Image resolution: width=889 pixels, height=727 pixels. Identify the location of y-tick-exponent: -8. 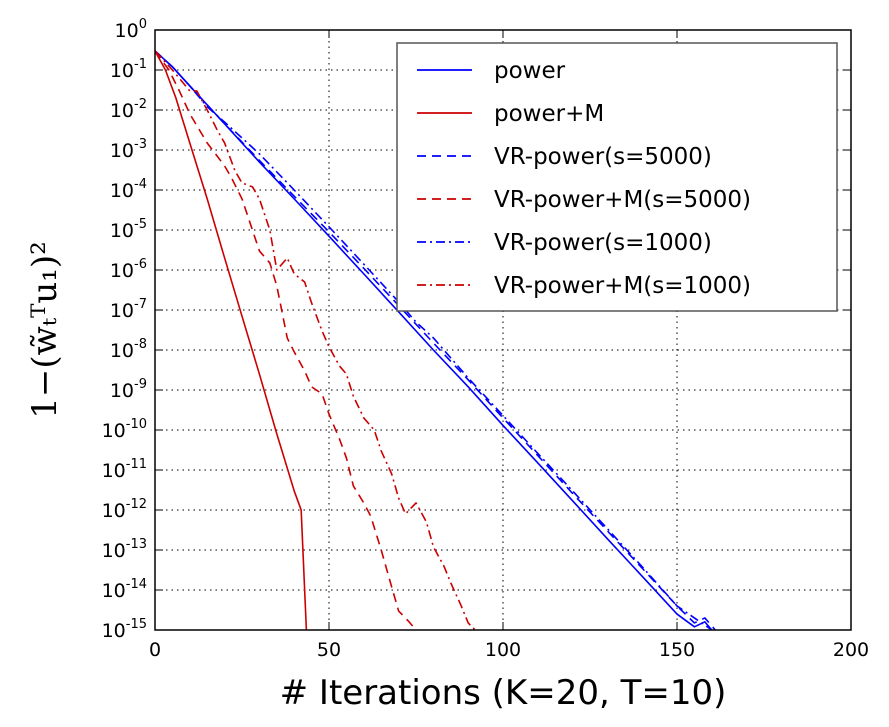
(140, 344).